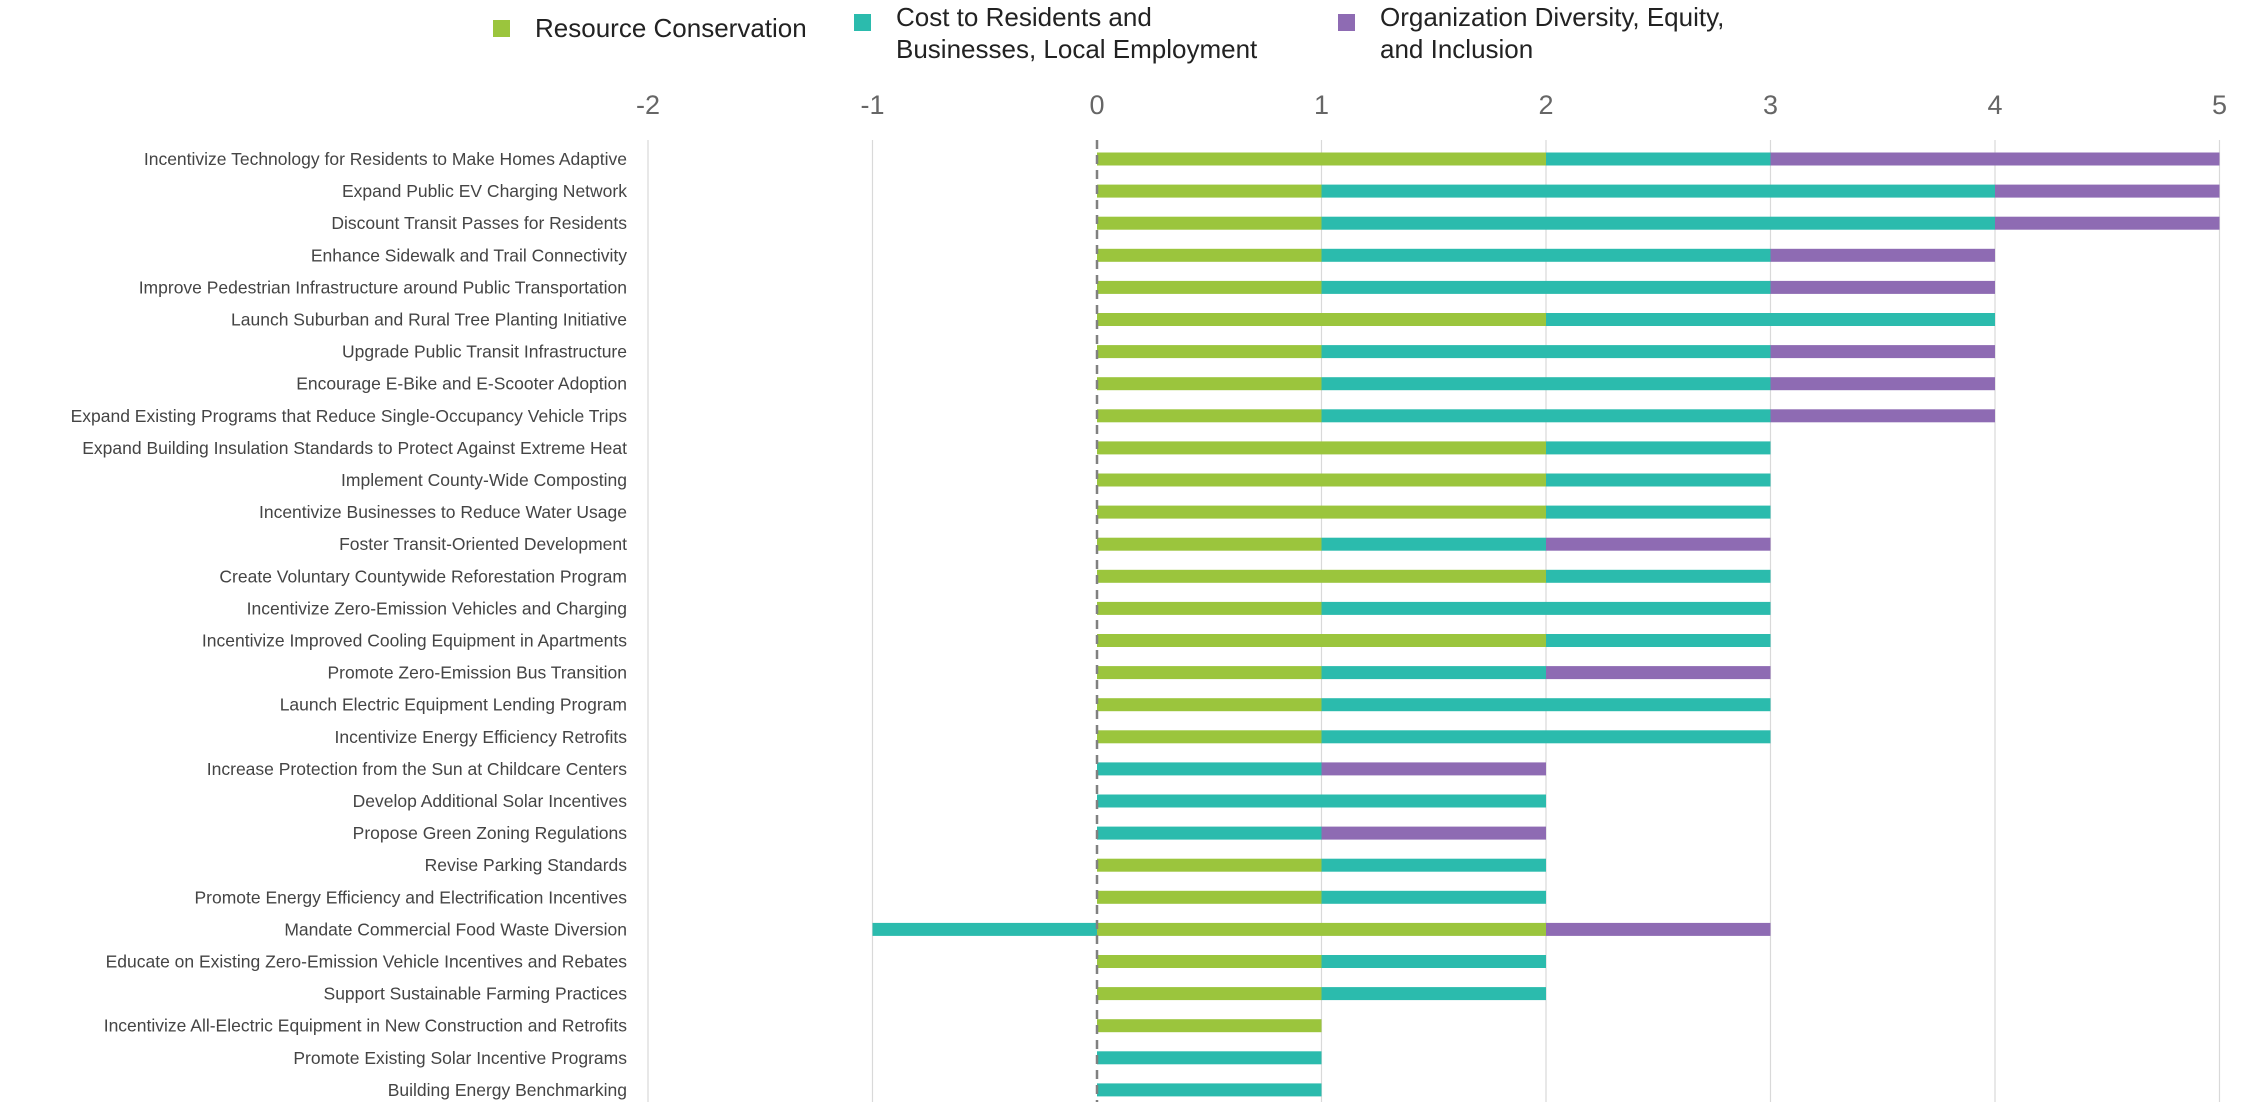 Image resolution: width=2253 pixels, height=1102 pixels. What do you see at coordinates (526, 865) in the screenshot?
I see `category-label: Revise Parking Standards` at bounding box center [526, 865].